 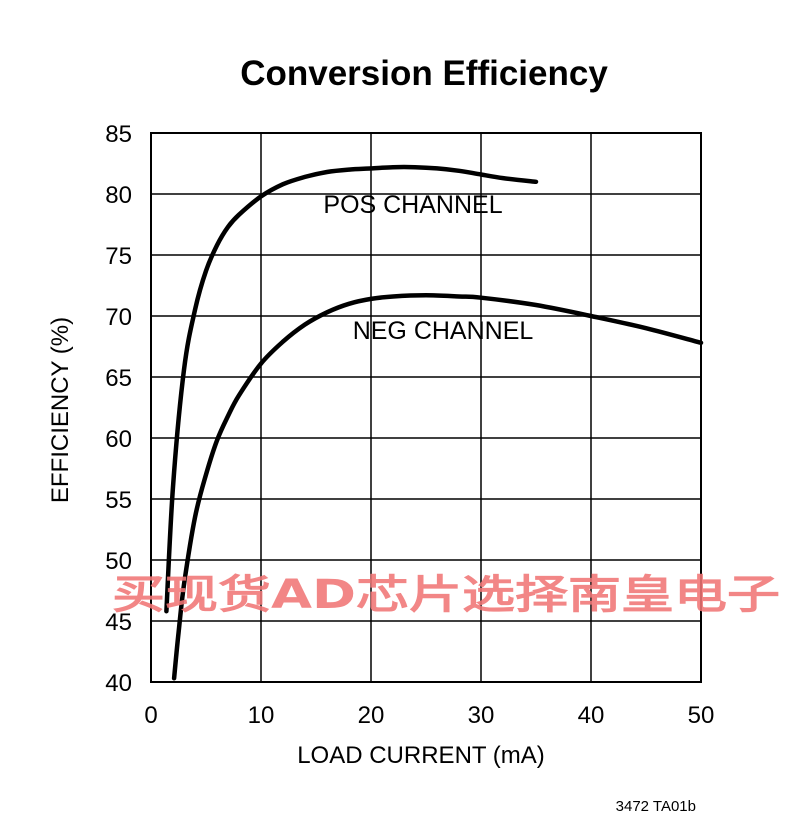 I want to click on figure-id: 3472 TA01b, so click(x=656, y=806).